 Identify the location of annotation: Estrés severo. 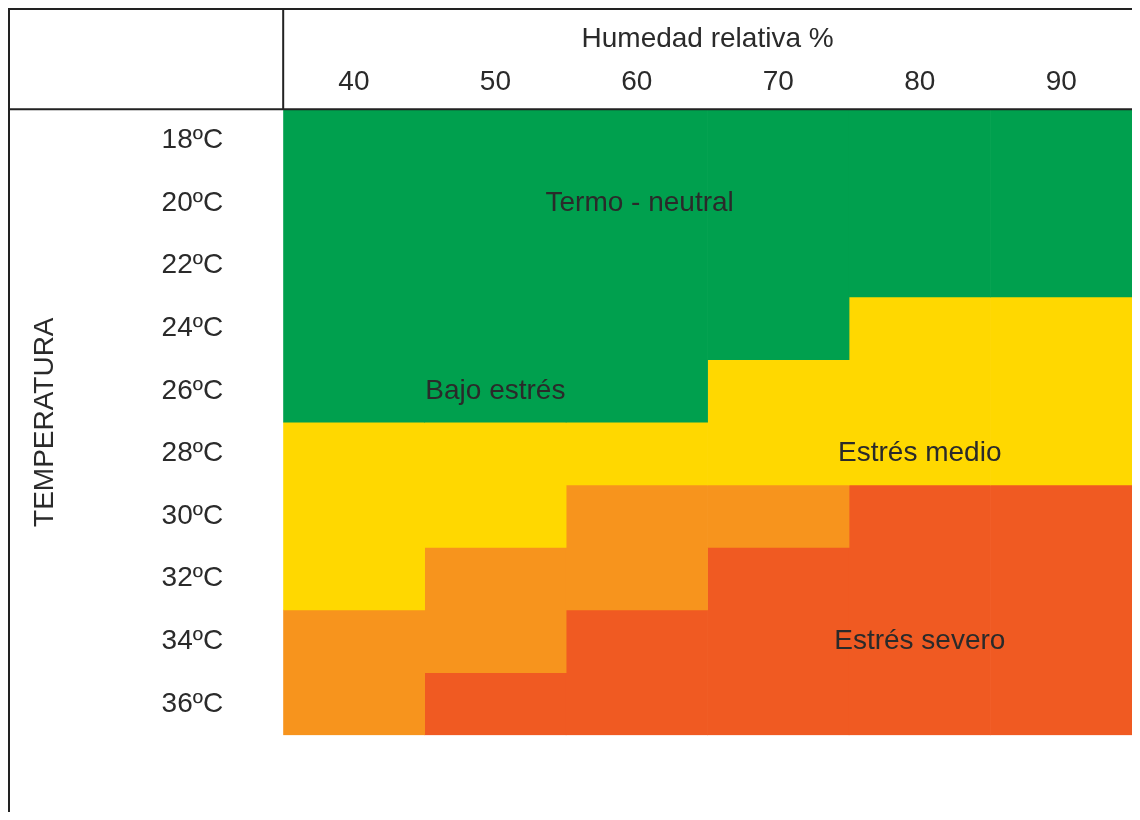
(920, 640).